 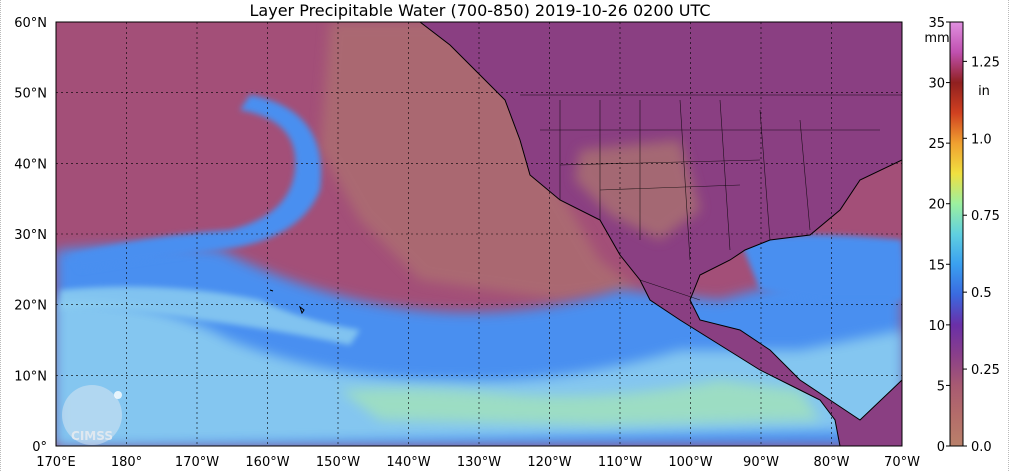 What do you see at coordinates (937, 38) in the screenshot?
I see `colorbar-mm-unit: mm` at bounding box center [937, 38].